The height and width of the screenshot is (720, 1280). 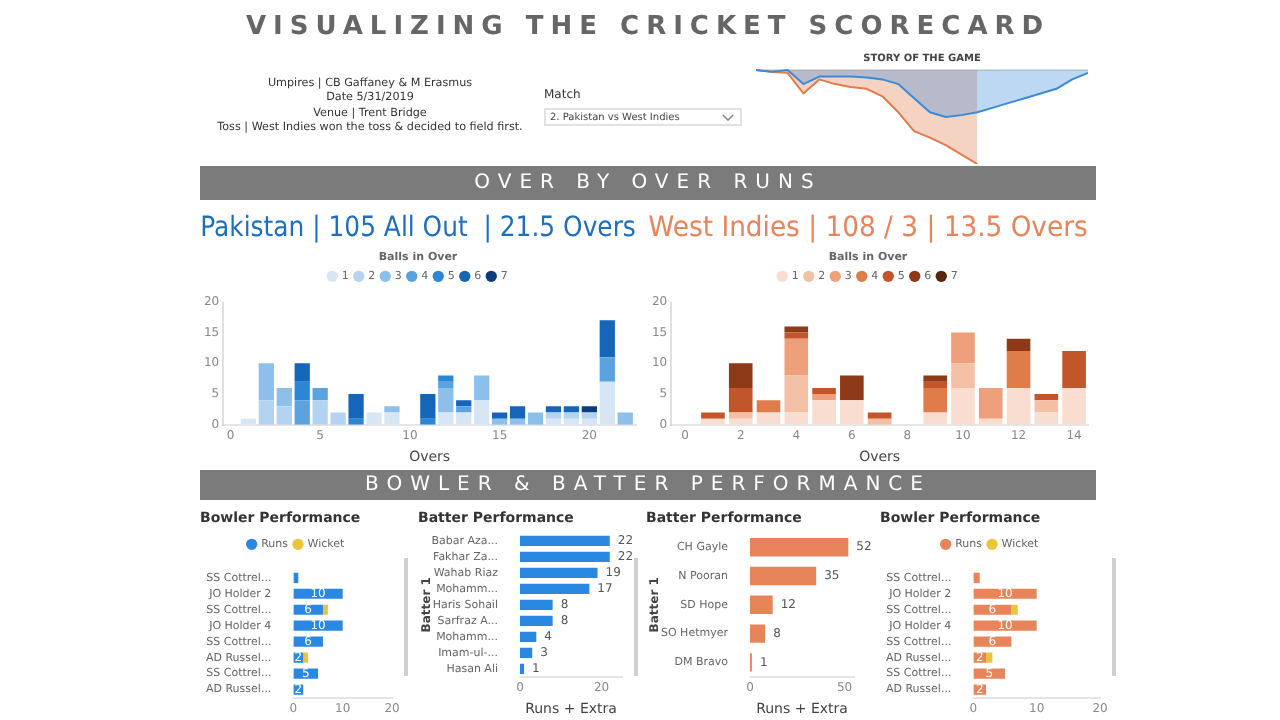 What do you see at coordinates (648, 183) in the screenshot?
I see `text: OVER BY OVER RUNS` at bounding box center [648, 183].